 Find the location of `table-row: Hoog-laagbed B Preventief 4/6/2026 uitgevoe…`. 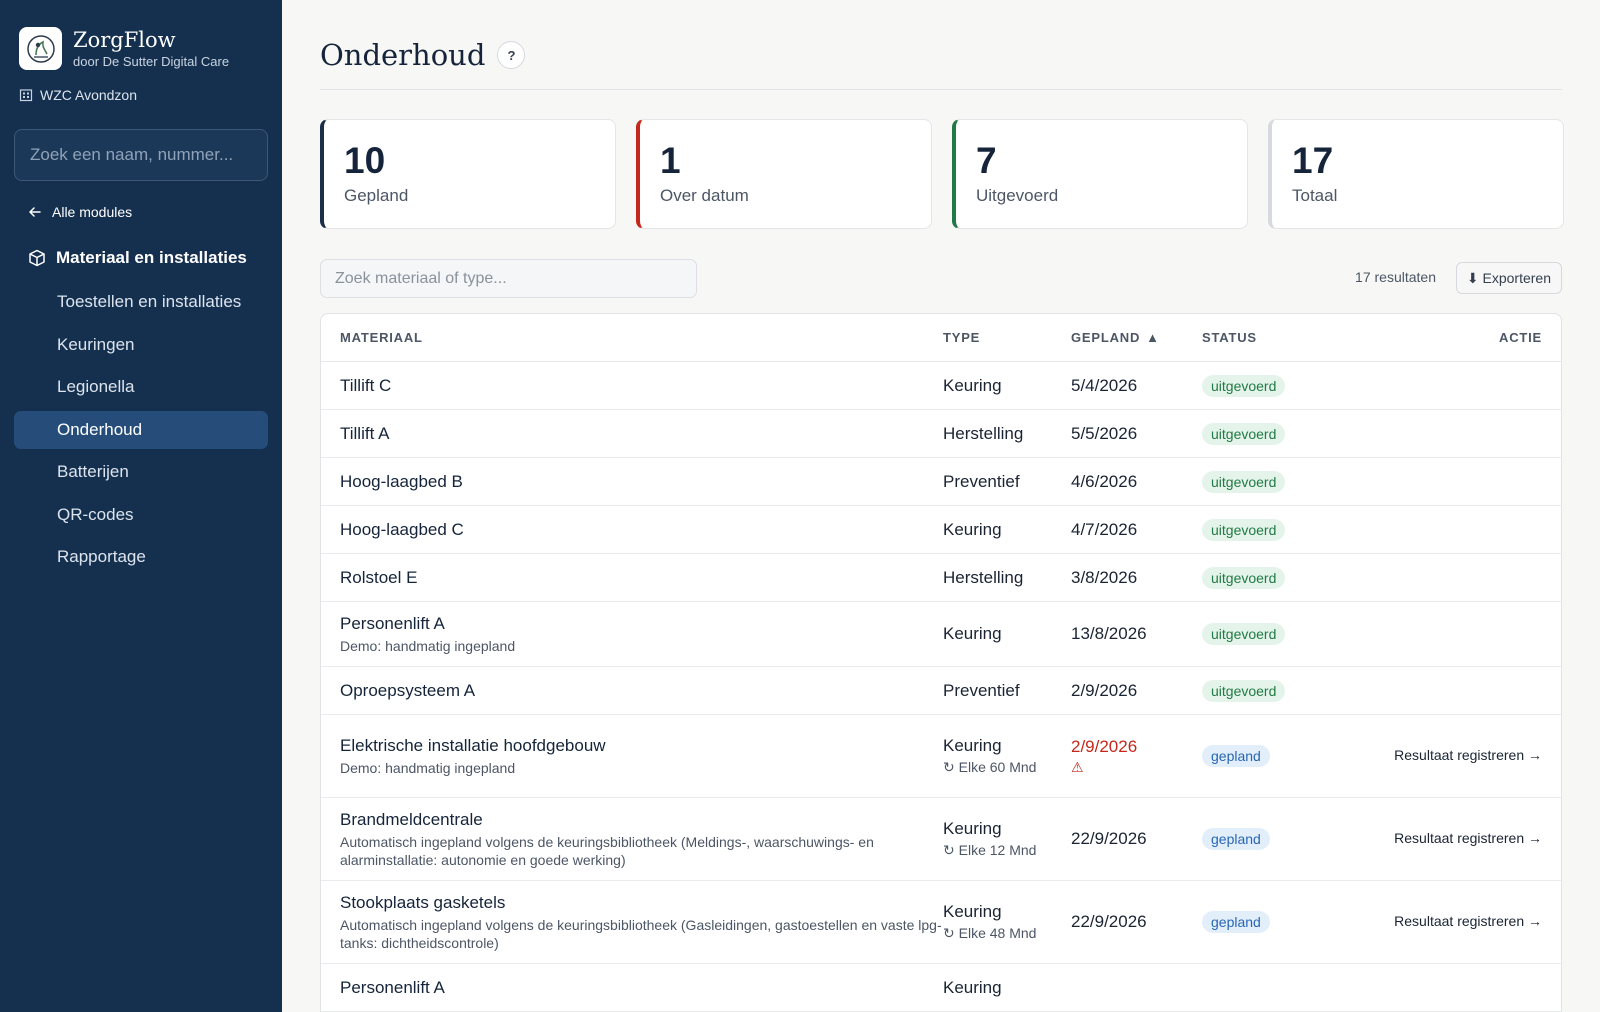

table-row: Hoog-laagbed B Preventief 4/6/2026 uitgevoe… is located at coordinates (941, 482).